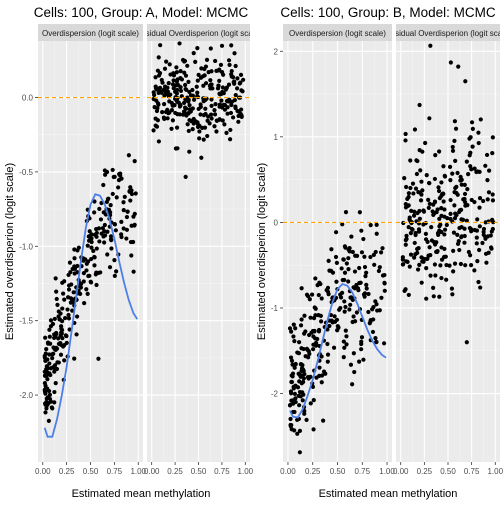 This screenshot has width=504, height=509. What do you see at coordinates (288, 471) in the screenshot?
I see `x-tick-label: 0.00` at bounding box center [288, 471].